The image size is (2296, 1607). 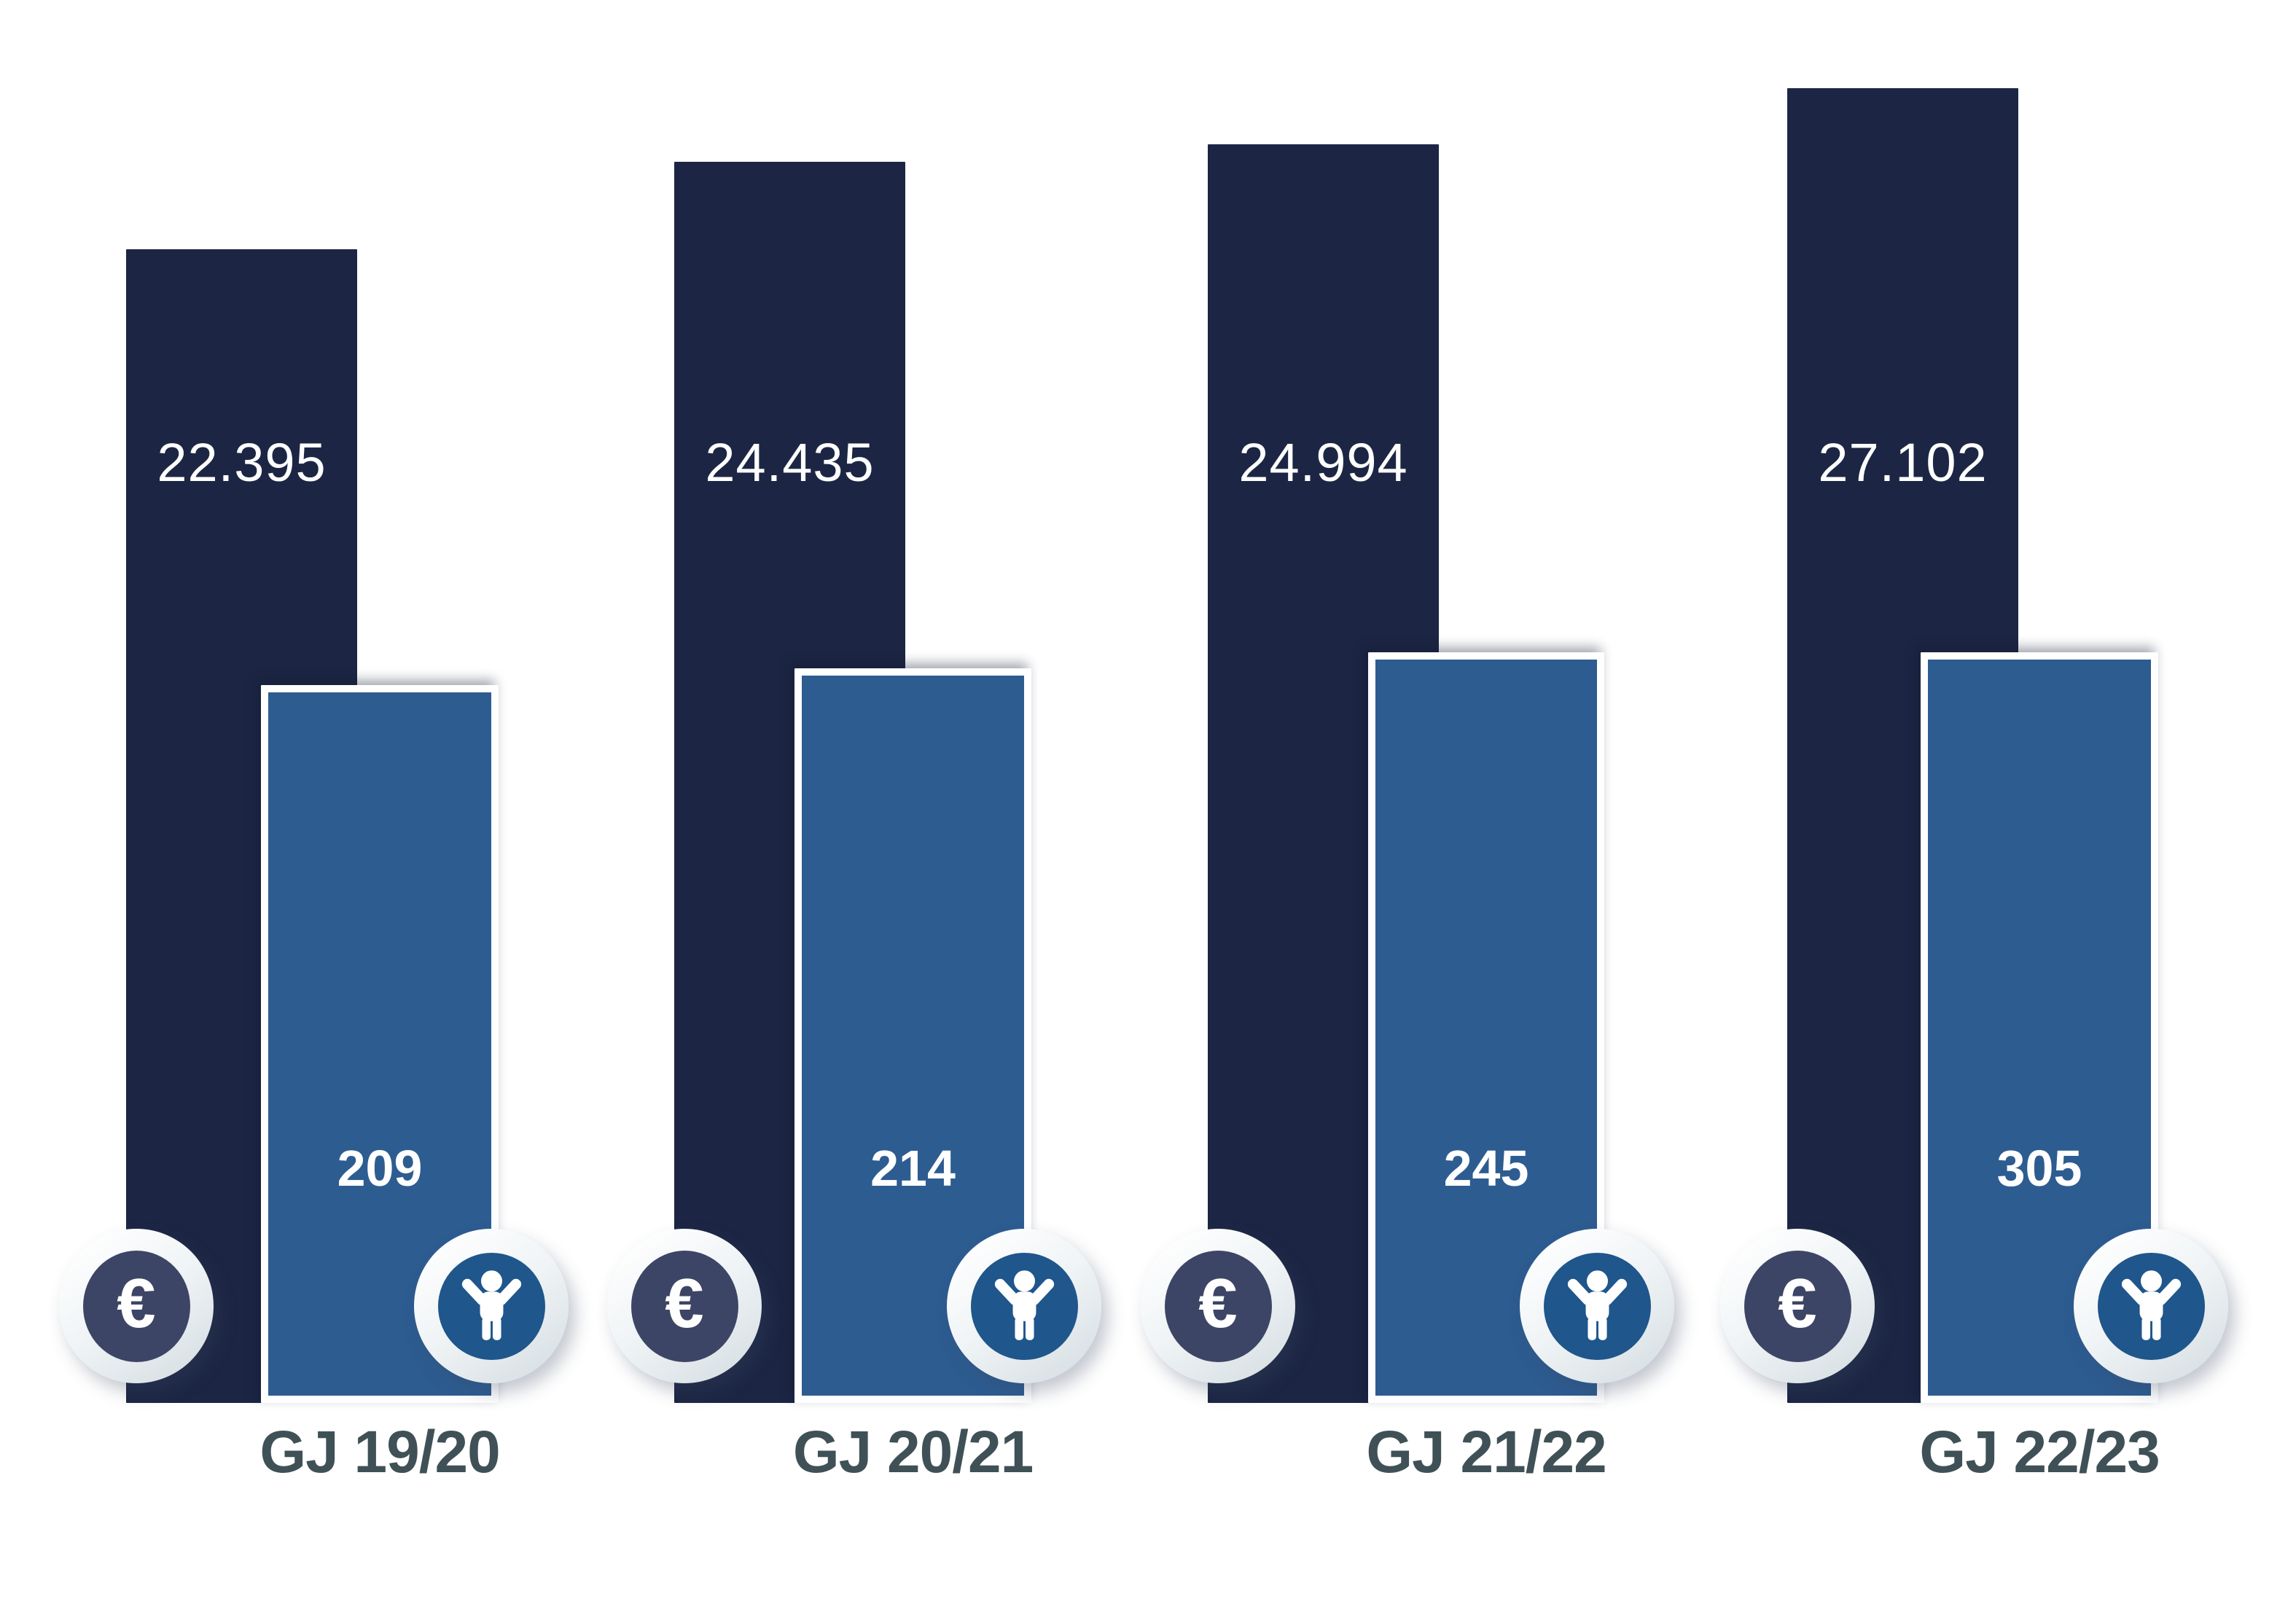 What do you see at coordinates (1486, 1452) in the screenshot?
I see `x-axis-label: GJ 21/22` at bounding box center [1486, 1452].